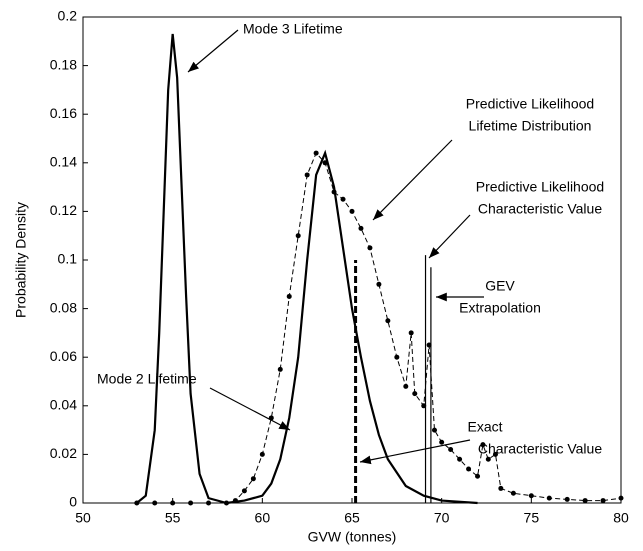 Image resolution: width=643 pixels, height=551 pixels. I want to click on y-tick-label: 0.2, so click(68, 16).